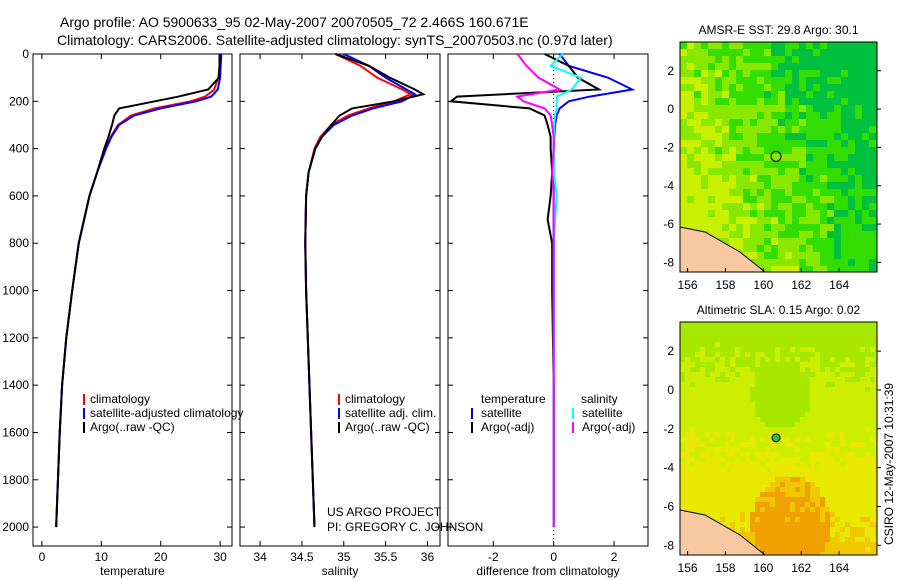 The height and width of the screenshot is (580, 900). I want to click on series-line-salinity-argo-adj-, so click(539, 290).